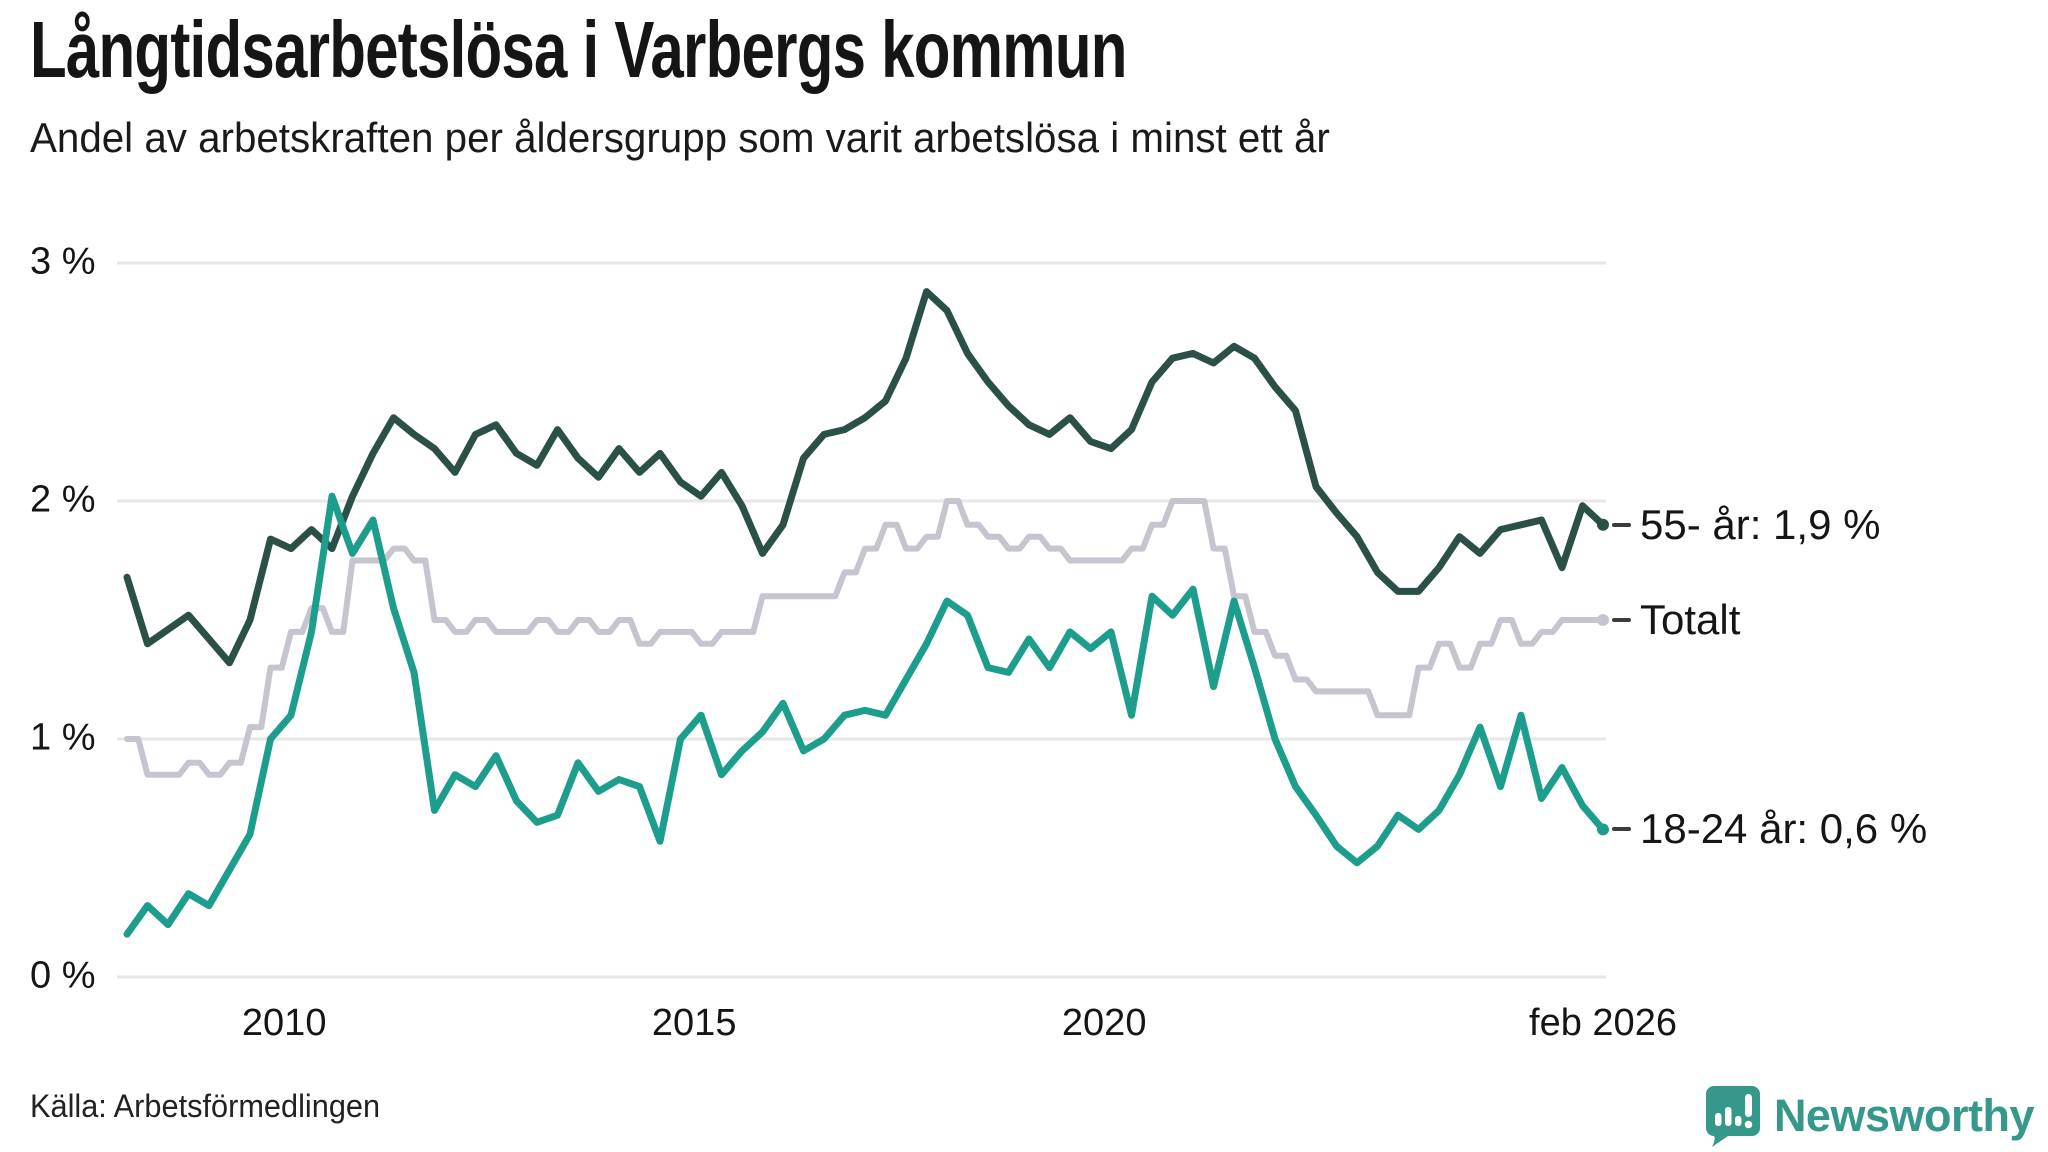 The image size is (2048, 1152). What do you see at coordinates (1760, 524) in the screenshot?
I see `series-label-text: 55- år: 1,9 %` at bounding box center [1760, 524].